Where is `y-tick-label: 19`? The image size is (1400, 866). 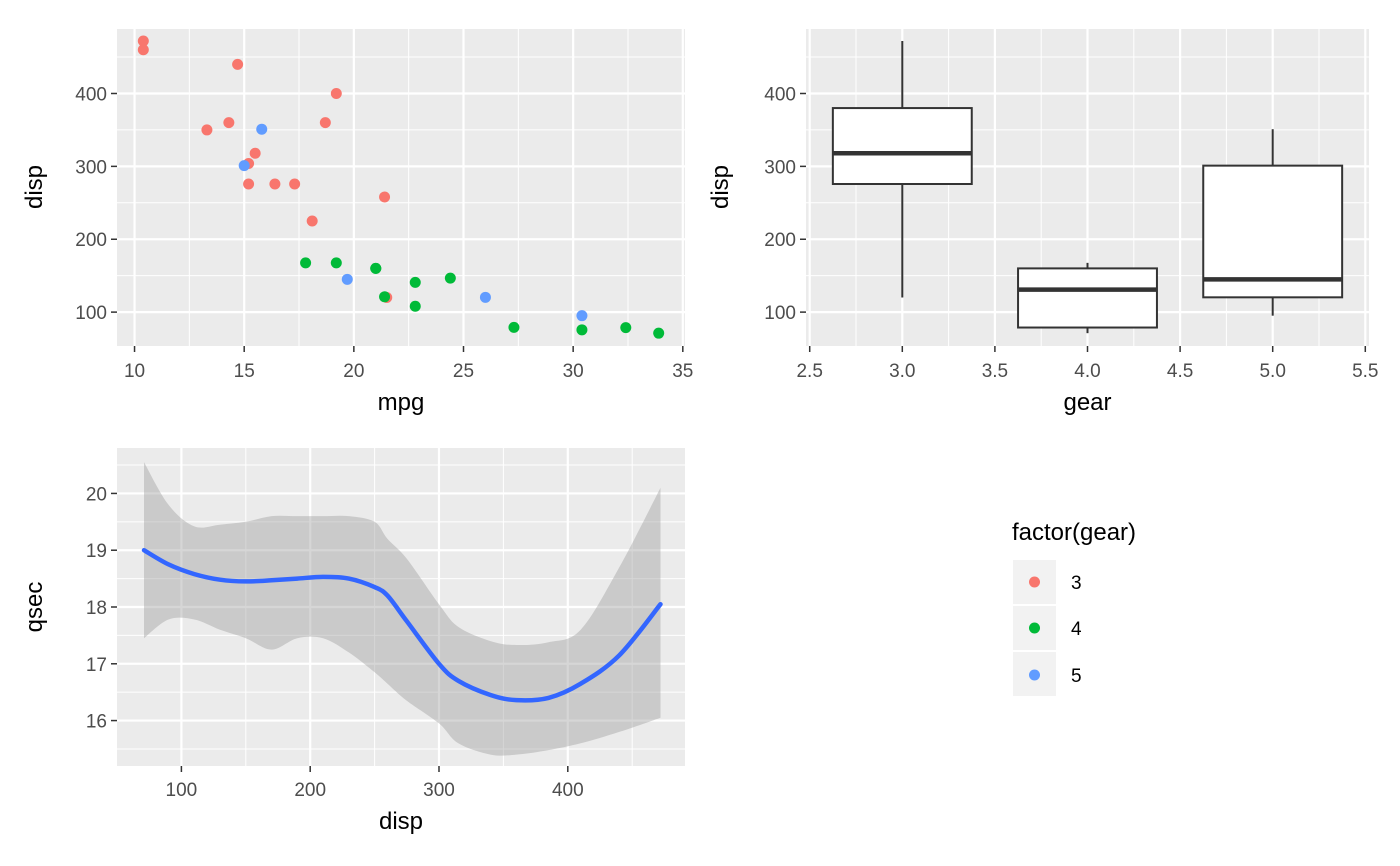
y-tick-label: 19 is located at coordinates (96, 551).